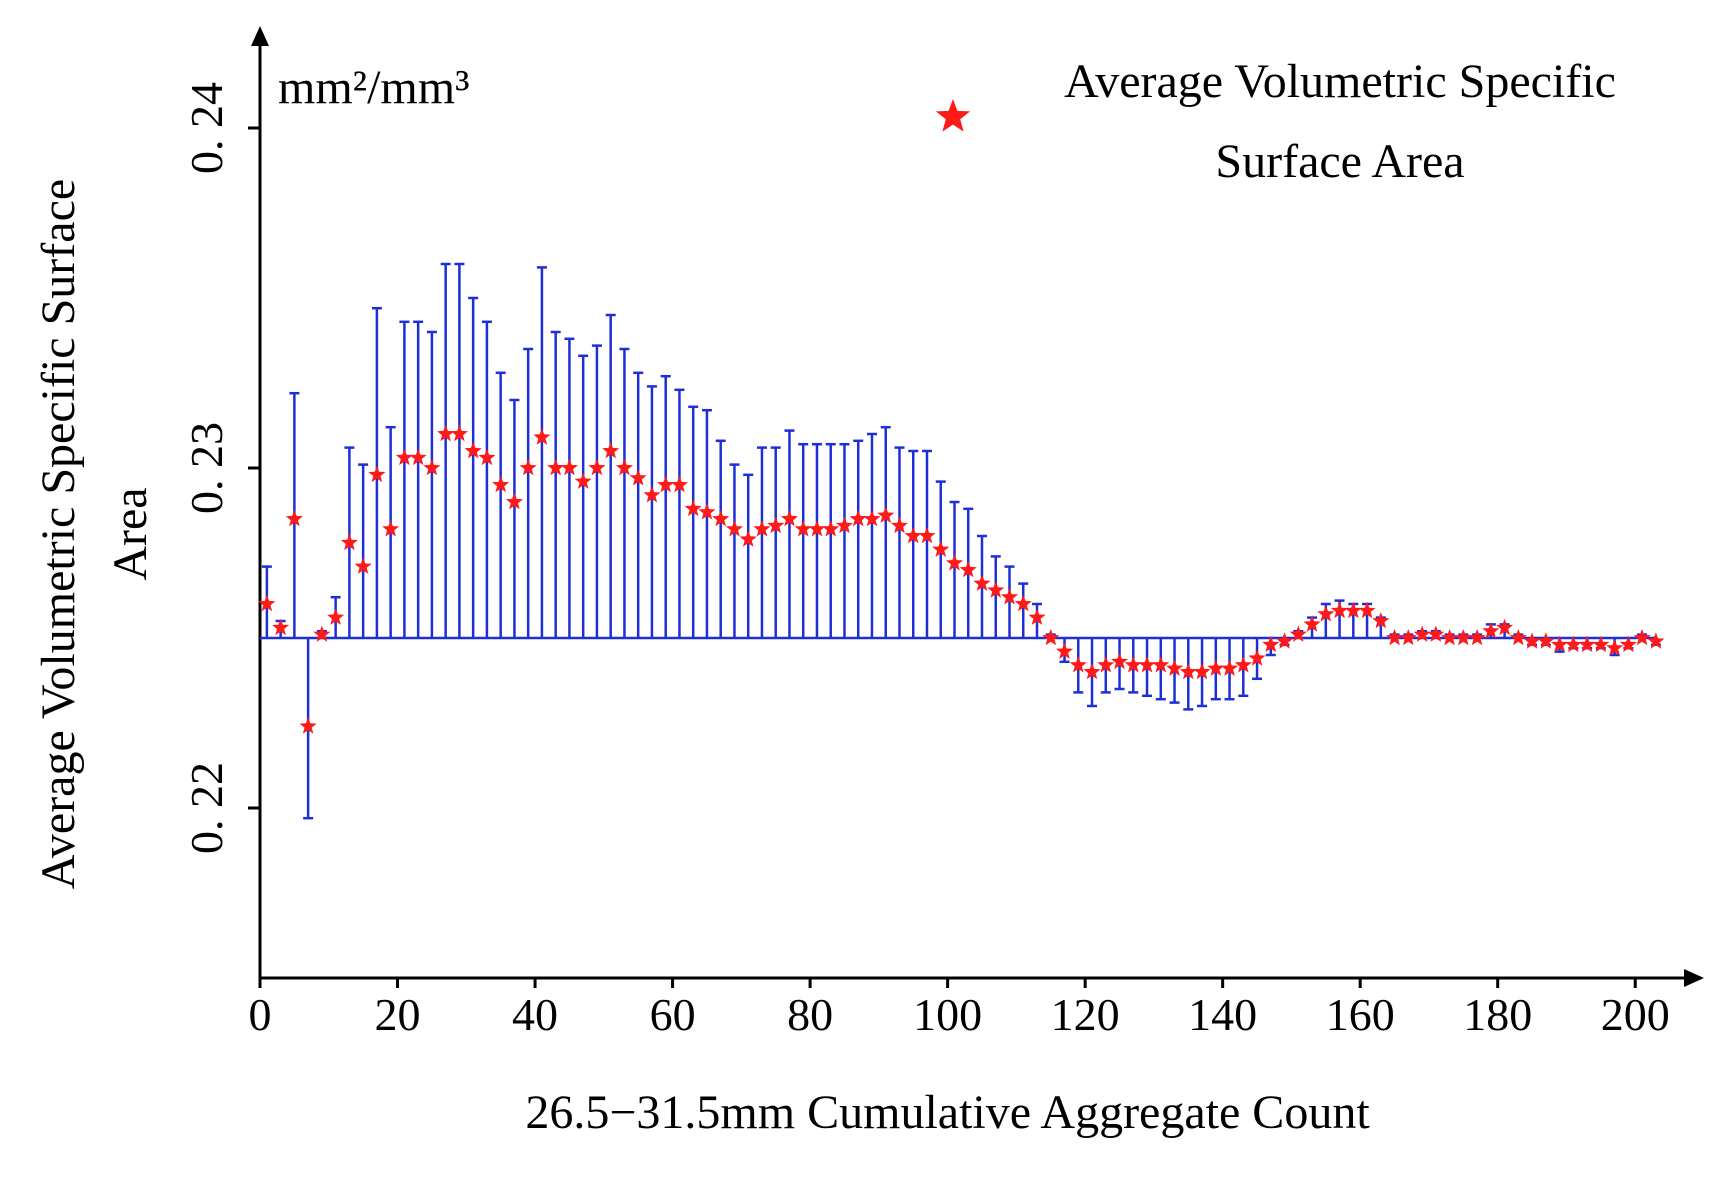  Describe the element at coordinates (206, 468) in the screenshot. I see `y-tick-label: 0. 23` at that location.